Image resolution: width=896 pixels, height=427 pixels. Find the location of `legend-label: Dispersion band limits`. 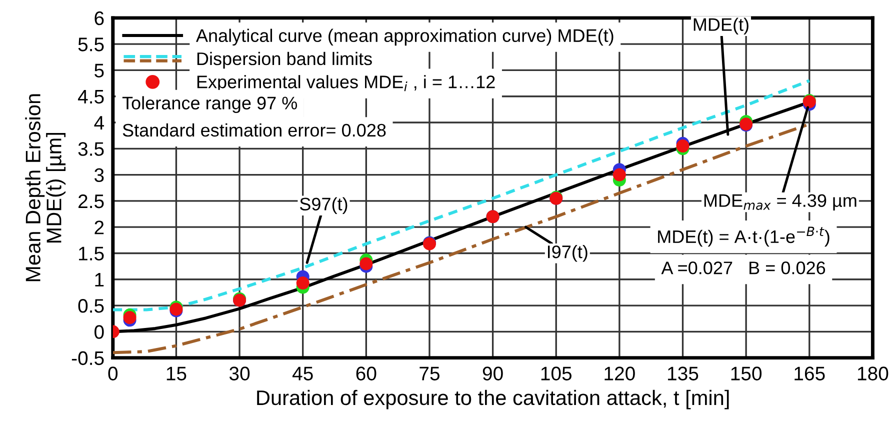

legend-label: Dispersion band limits is located at coordinates (284, 60).